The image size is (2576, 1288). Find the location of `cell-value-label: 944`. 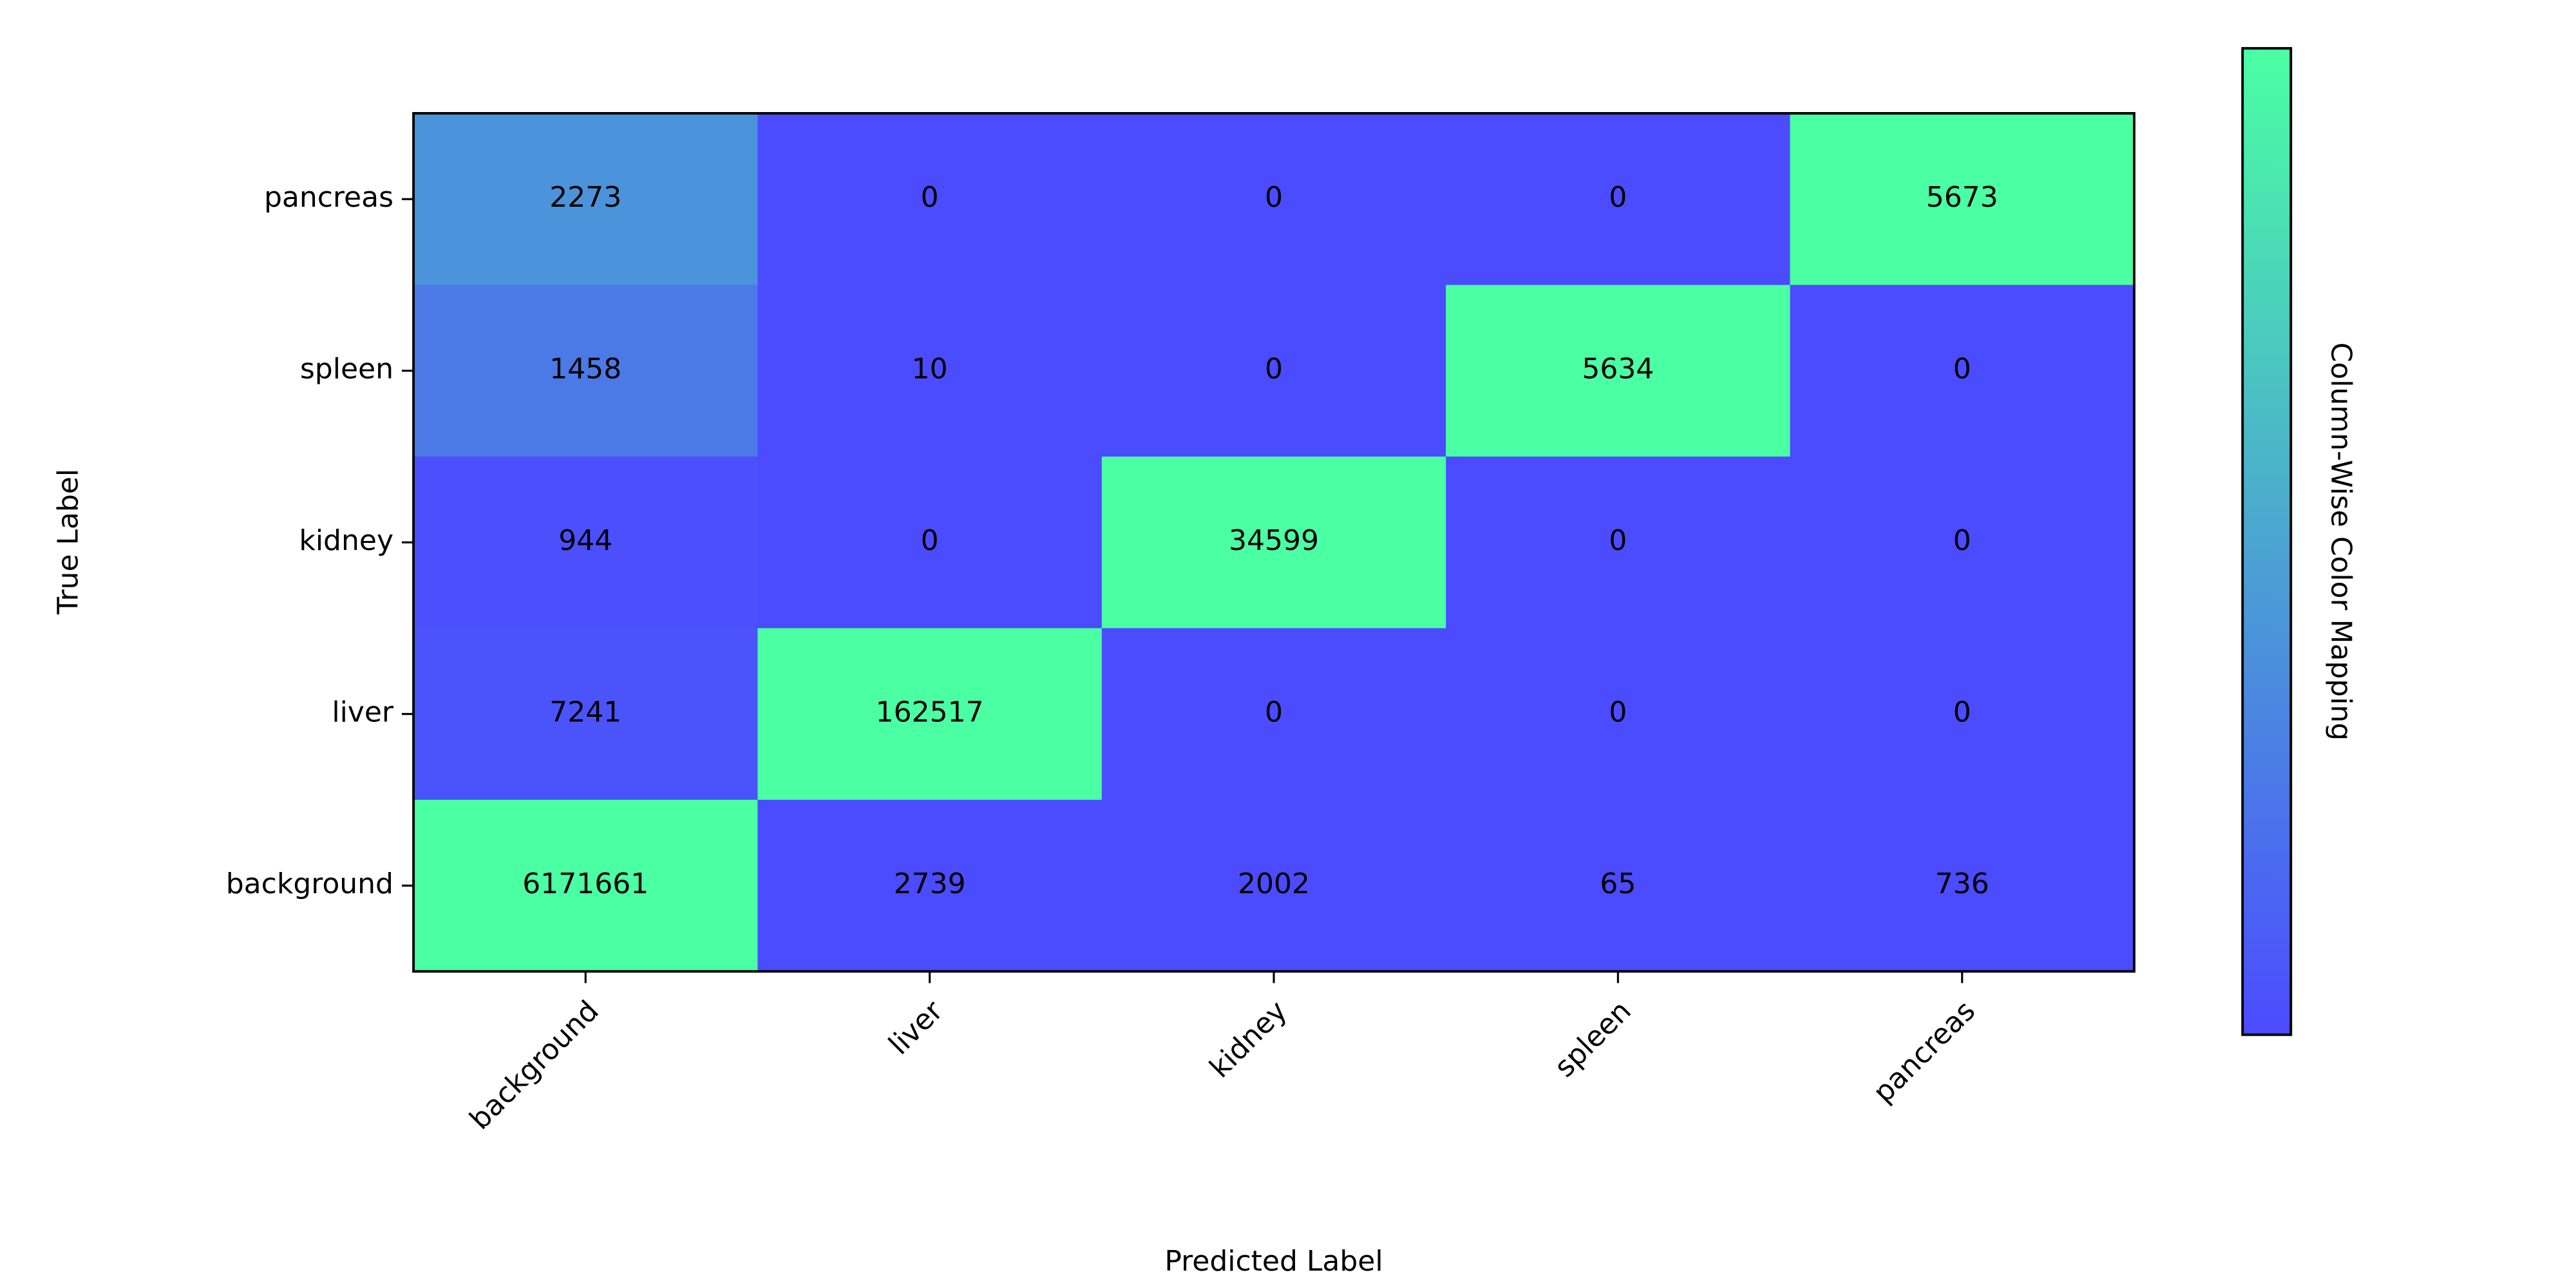

cell-value-label: 944 is located at coordinates (585, 540).